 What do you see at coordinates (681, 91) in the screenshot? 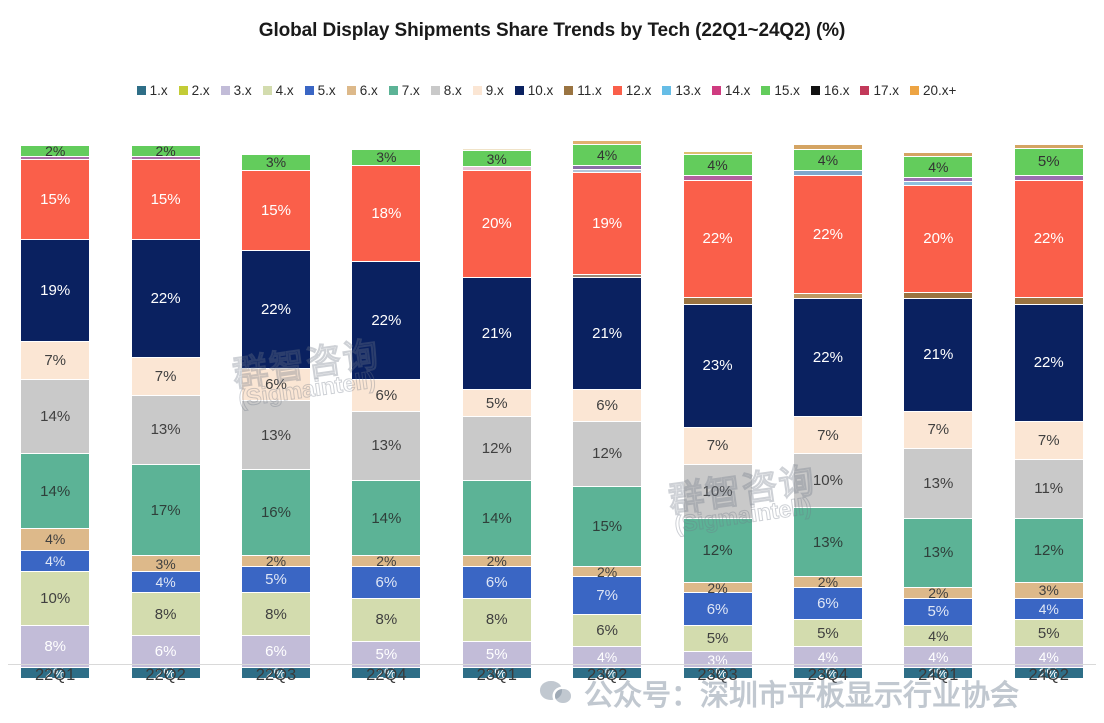
I see `legend-item-13x: 13.x` at bounding box center [681, 91].